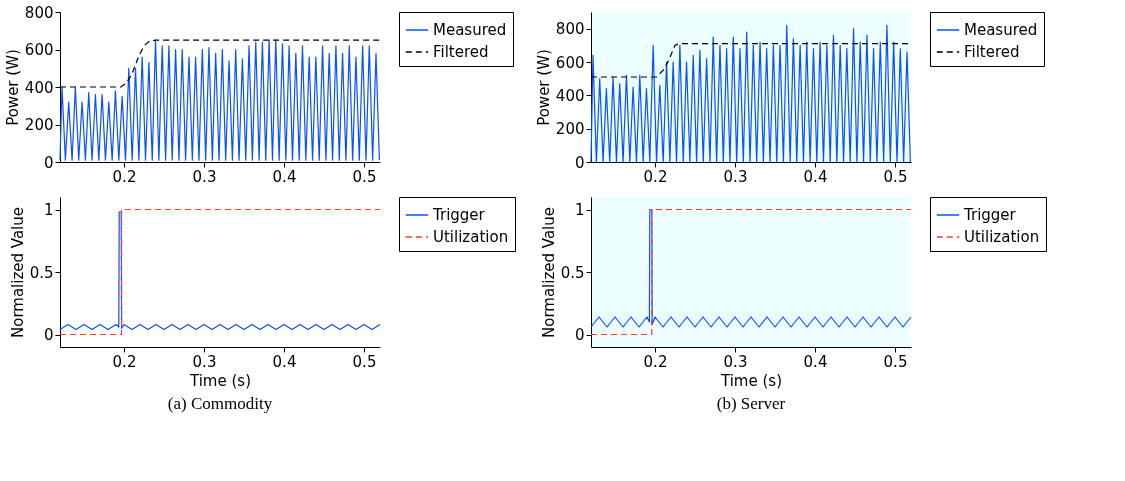 Image resolution: width=1125 pixels, height=481 pixels. Describe the element at coordinates (751, 403) in the screenshot. I see `text: (b) Server` at that location.